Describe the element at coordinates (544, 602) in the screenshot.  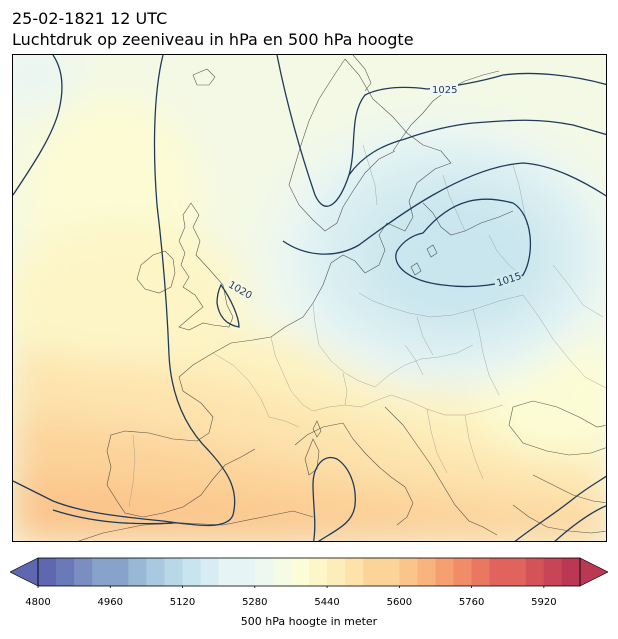
I see `colorbar-tick-label: 5920` at that location.